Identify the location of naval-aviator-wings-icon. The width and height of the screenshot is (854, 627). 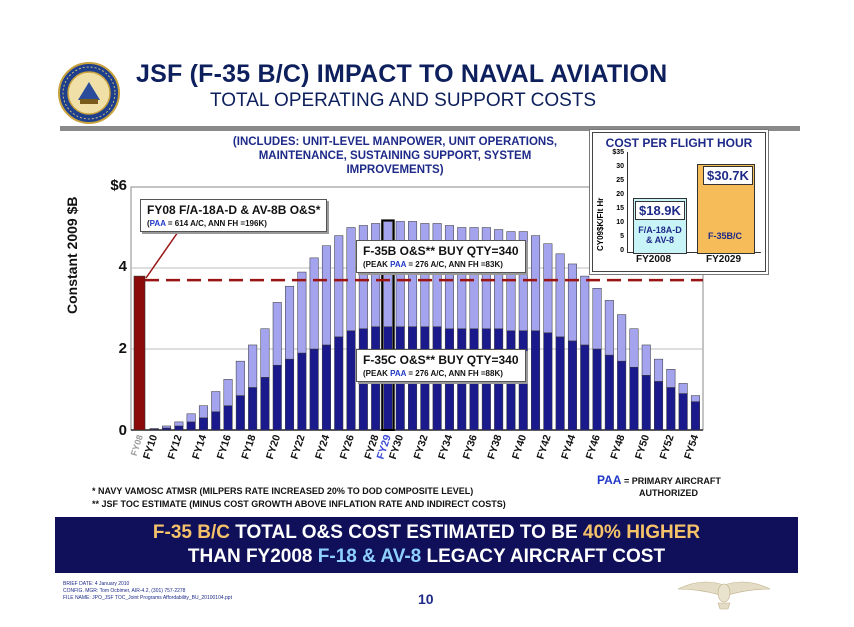
(724, 595).